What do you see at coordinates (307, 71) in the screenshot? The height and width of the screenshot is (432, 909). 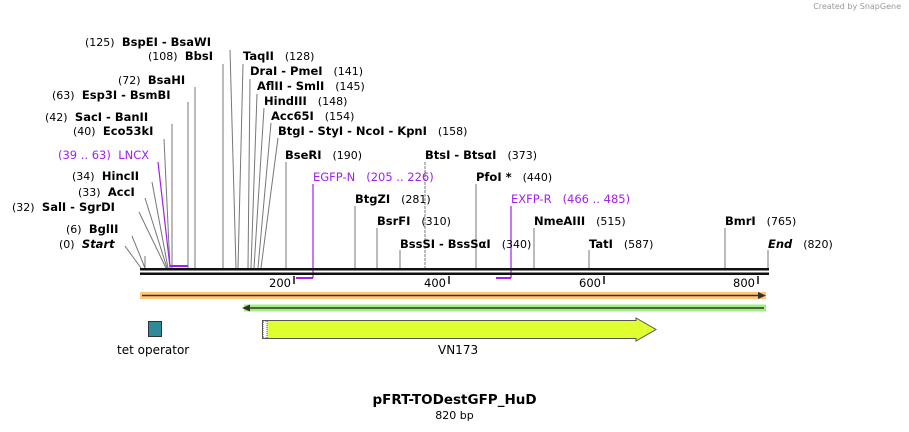 I see `site-drai: DraI - PmeI (141)` at bounding box center [307, 71].